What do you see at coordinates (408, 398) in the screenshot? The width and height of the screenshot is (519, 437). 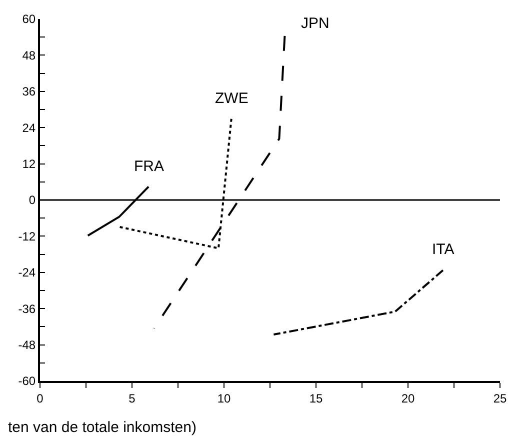 I see `x-tick-label: 20` at bounding box center [408, 398].